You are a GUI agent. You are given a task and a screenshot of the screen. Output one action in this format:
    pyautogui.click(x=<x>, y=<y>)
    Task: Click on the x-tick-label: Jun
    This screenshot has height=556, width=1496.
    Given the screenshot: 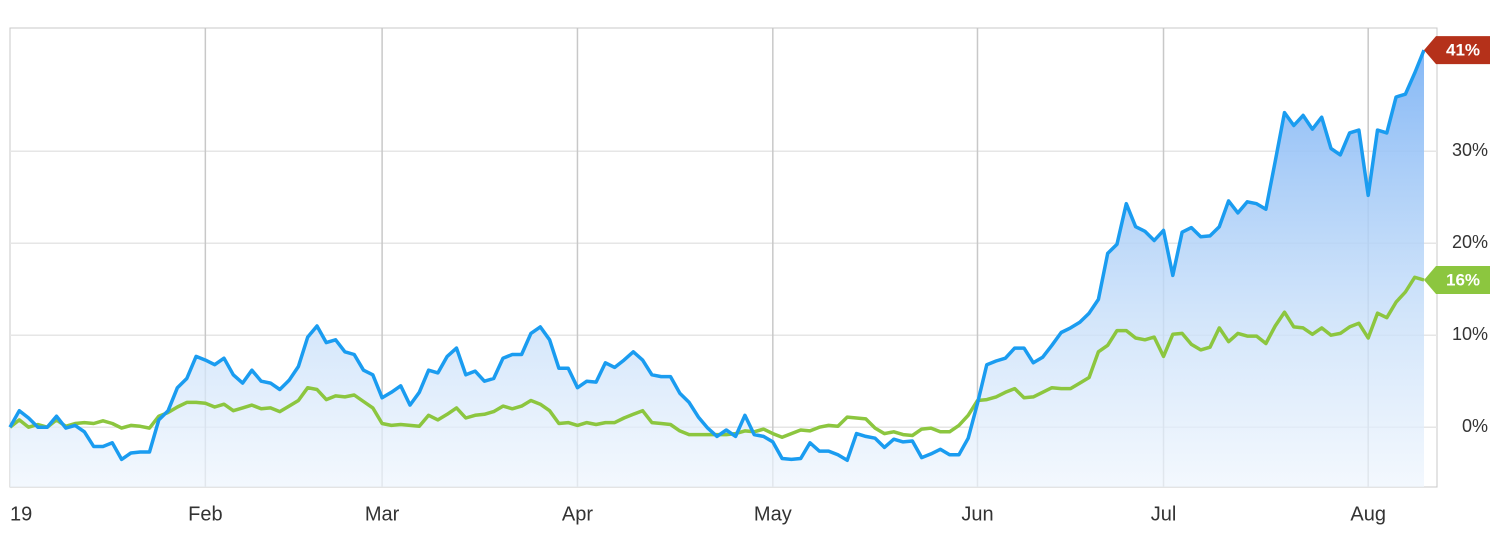 What is the action you would take?
    pyautogui.click(x=977, y=514)
    